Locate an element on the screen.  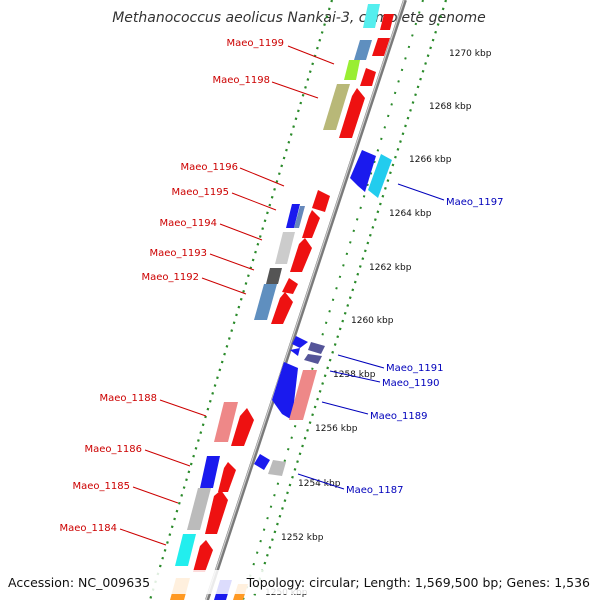
tick-label-1262: 1262 kbp is located at coordinates (390, 268).